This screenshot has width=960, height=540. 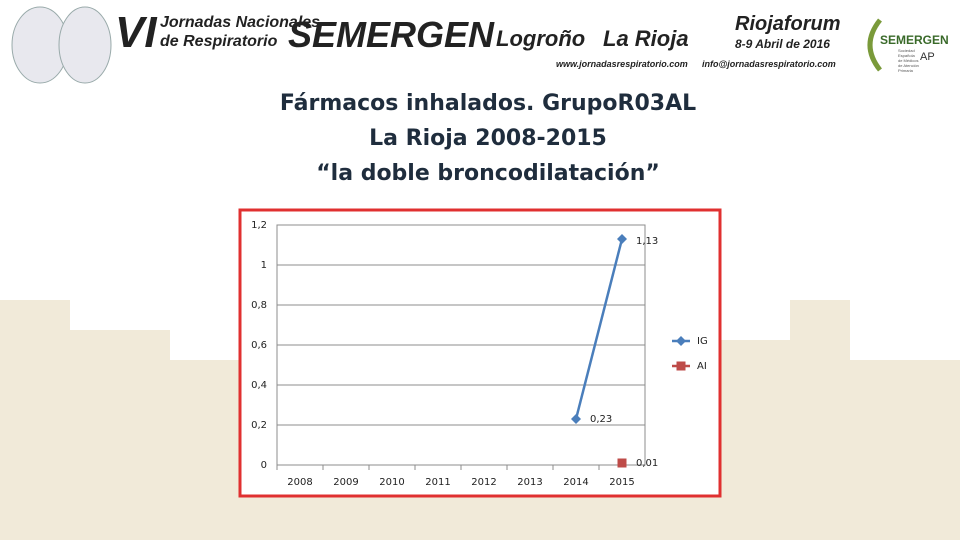 I want to click on y-tick-label: 0,4, so click(x=259, y=385).